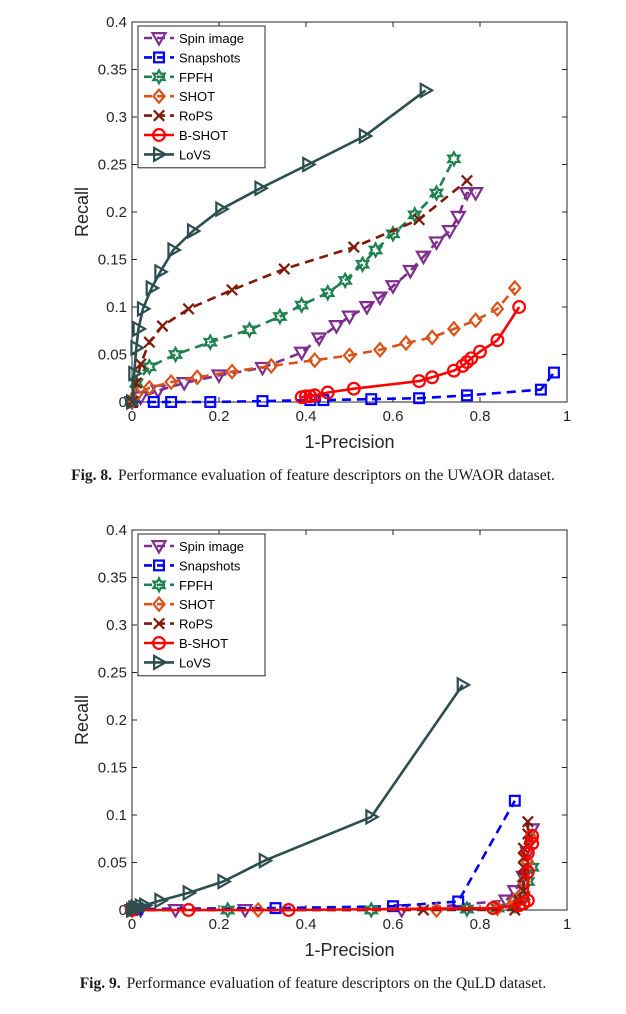 The height and width of the screenshot is (1014, 626). What do you see at coordinates (100, 983) in the screenshot?
I see `fig9-caption-label: Fig. 9.` at bounding box center [100, 983].